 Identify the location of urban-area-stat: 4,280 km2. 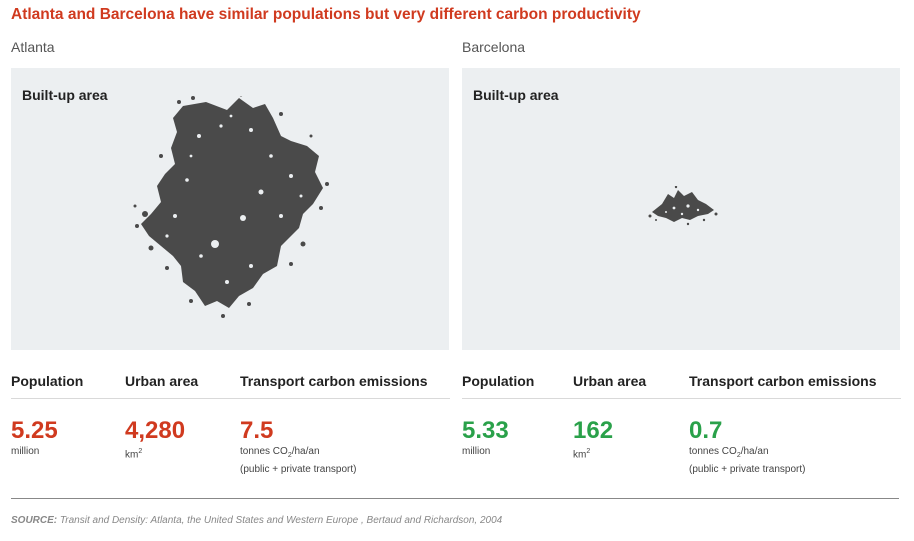
(155, 439).